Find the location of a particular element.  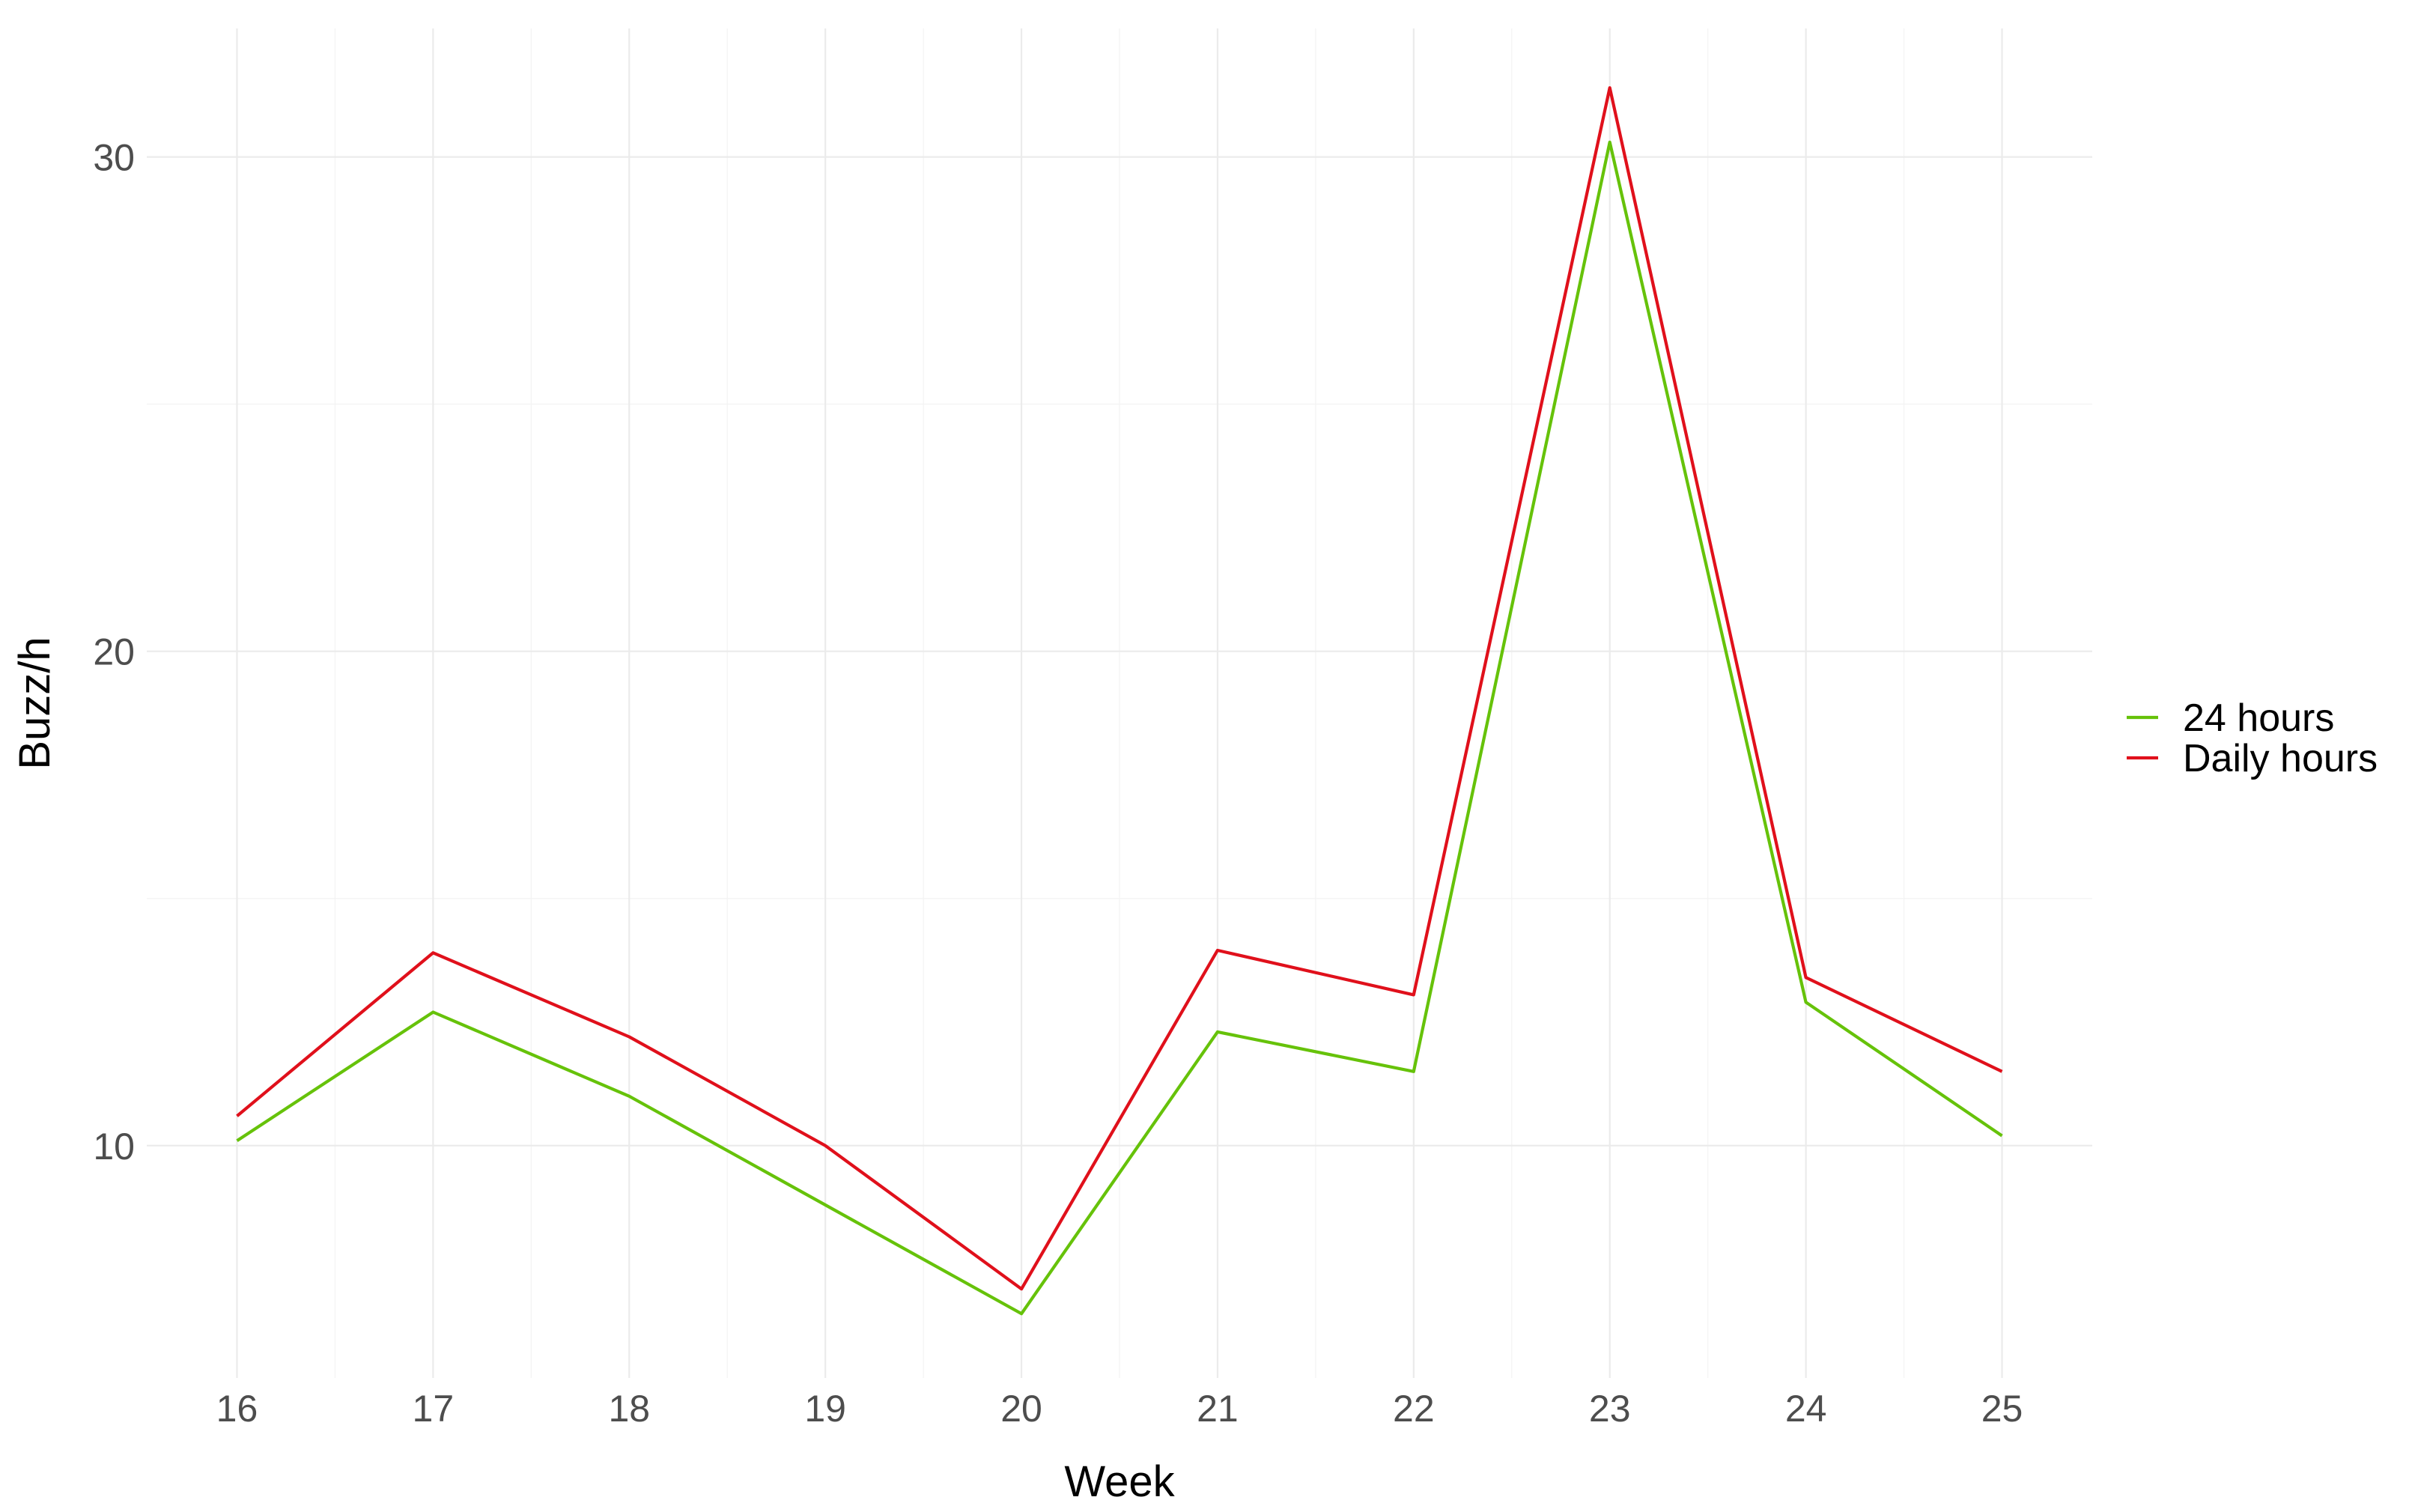

x-axis-title: Week is located at coordinates (1119, 1481).